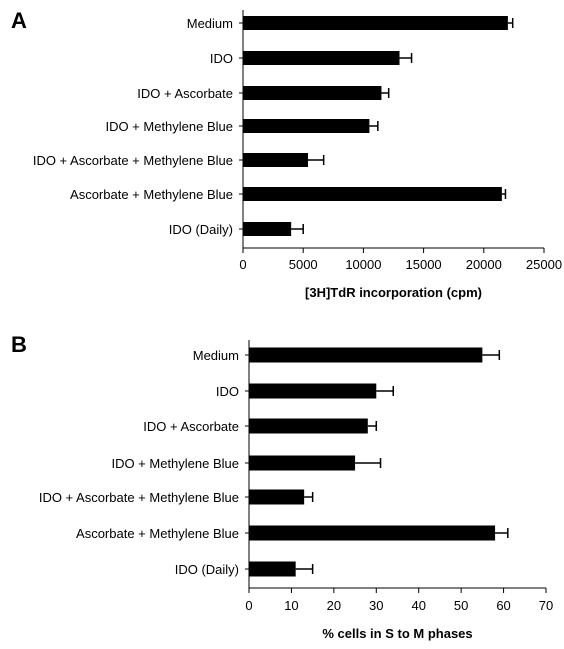  Describe the element at coordinates (546, 605) in the screenshot. I see `x-tick-label: 70` at that location.